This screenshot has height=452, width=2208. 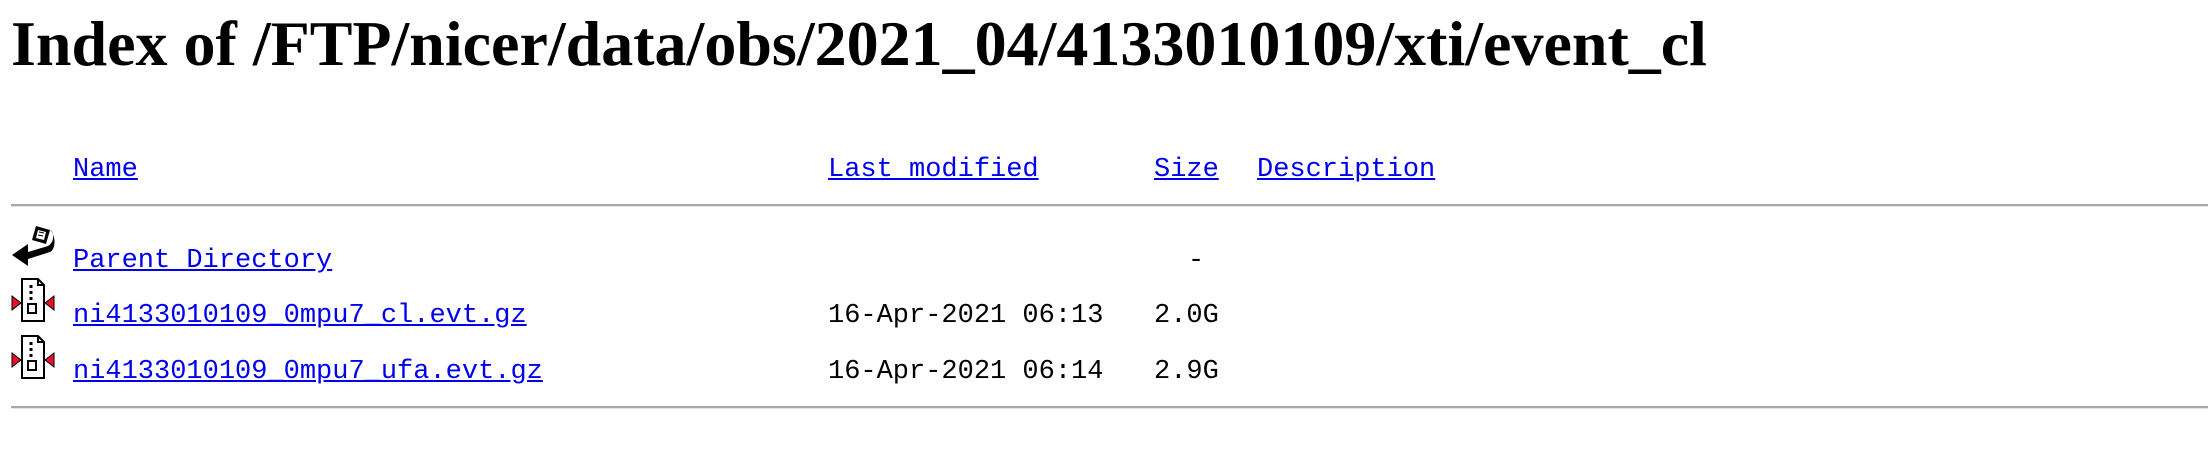 What do you see at coordinates (308, 372) in the screenshot?
I see `file-link: ni4133010109_0mpu7_ufa.evt.gz` at bounding box center [308, 372].